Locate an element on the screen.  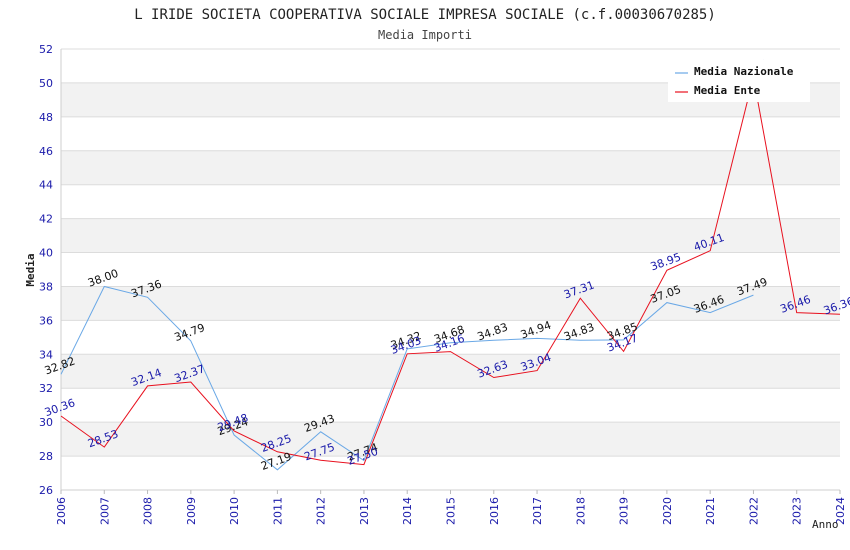
x-tick-2015: 2015 is located at coordinates (451, 511).